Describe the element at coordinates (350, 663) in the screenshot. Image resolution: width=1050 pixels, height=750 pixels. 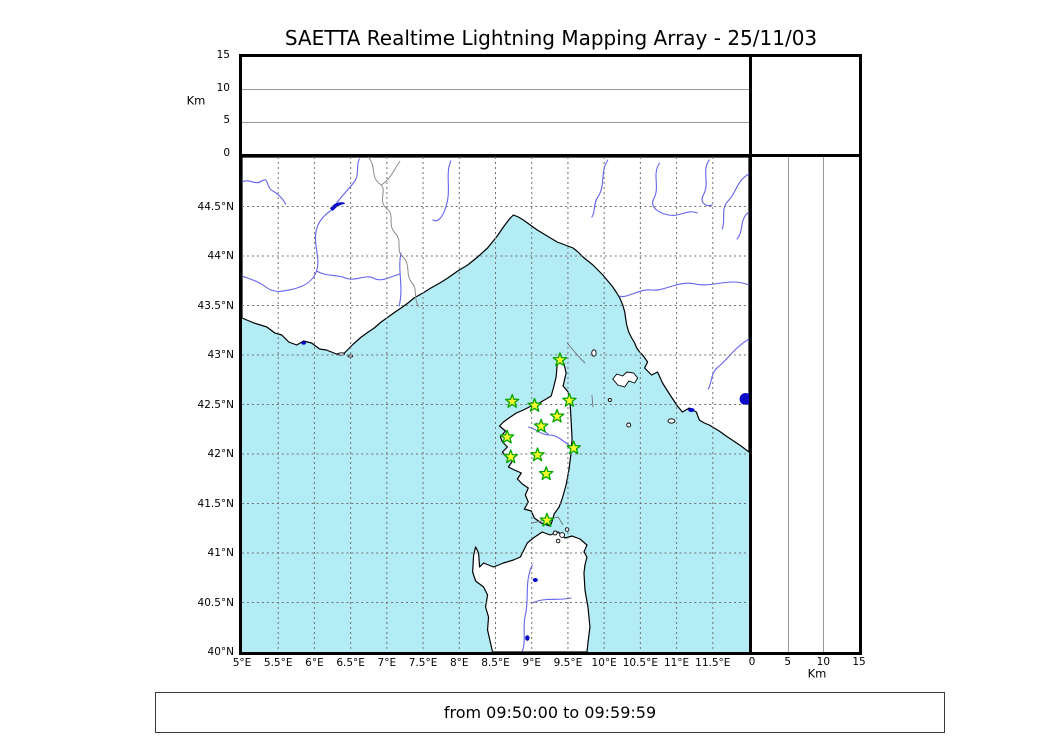
I see `lon-tick-label: 6.5°E` at that location.